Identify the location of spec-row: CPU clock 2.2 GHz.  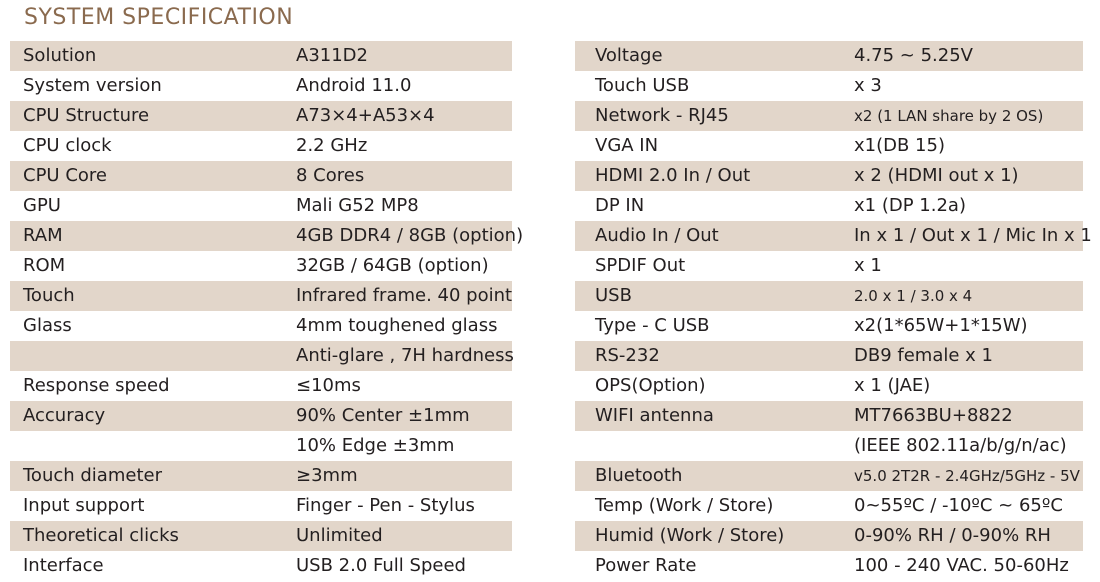
(261, 146).